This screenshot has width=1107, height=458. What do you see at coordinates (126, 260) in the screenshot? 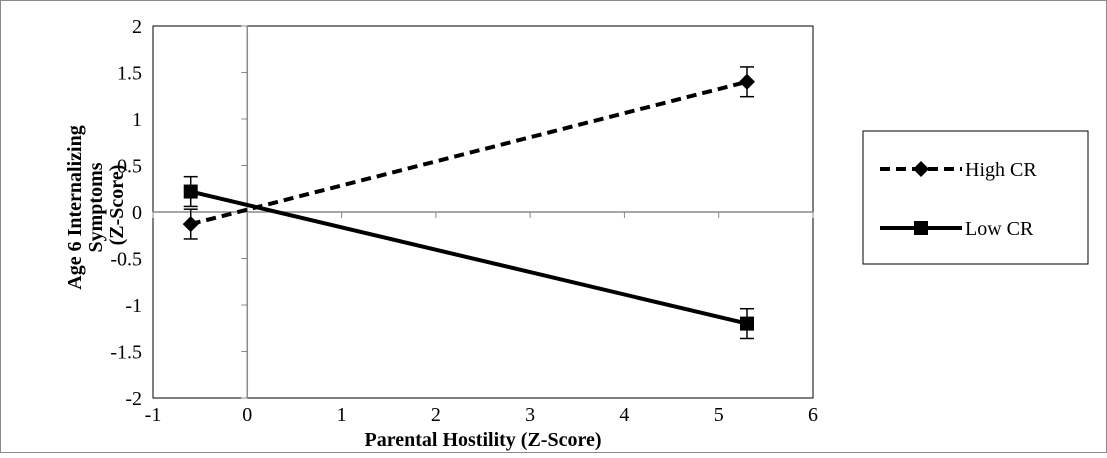
I see `y-tick-label: -0.5` at bounding box center [126, 260].